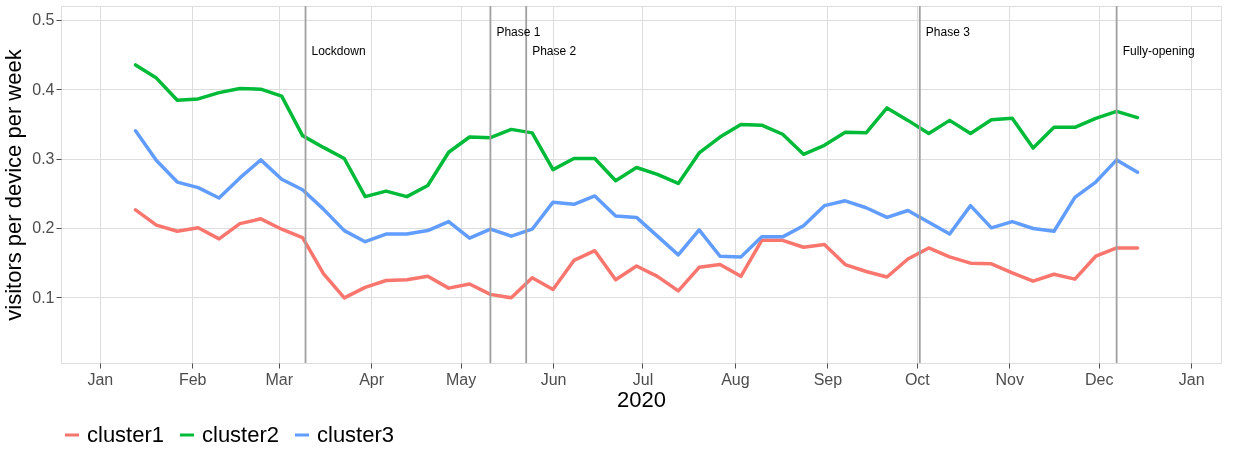  What do you see at coordinates (948, 32) in the screenshot?
I see `ref-line-label: Phase 3` at bounding box center [948, 32].